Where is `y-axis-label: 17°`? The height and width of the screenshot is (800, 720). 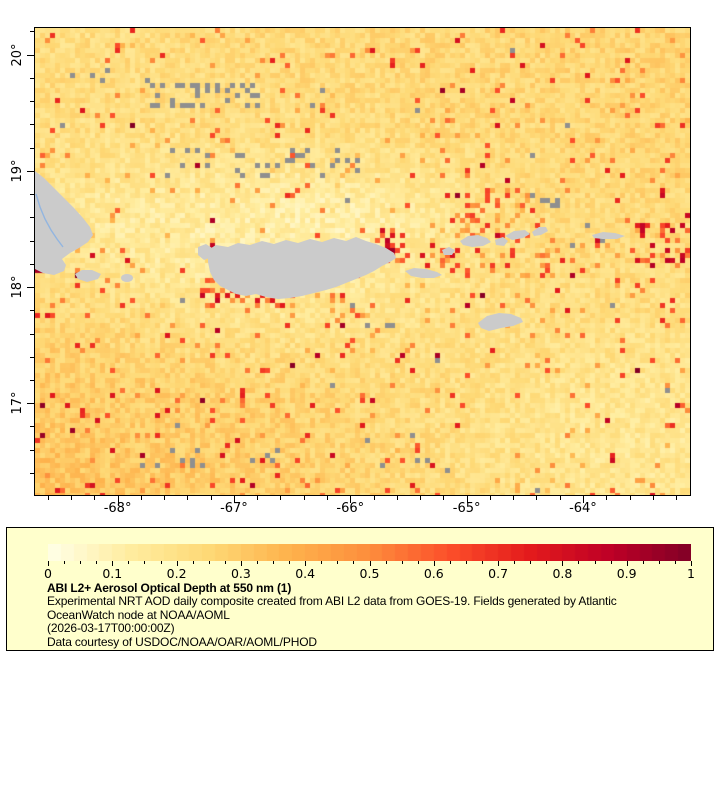
y-axis-label: 17° is located at coordinates (17, 403).